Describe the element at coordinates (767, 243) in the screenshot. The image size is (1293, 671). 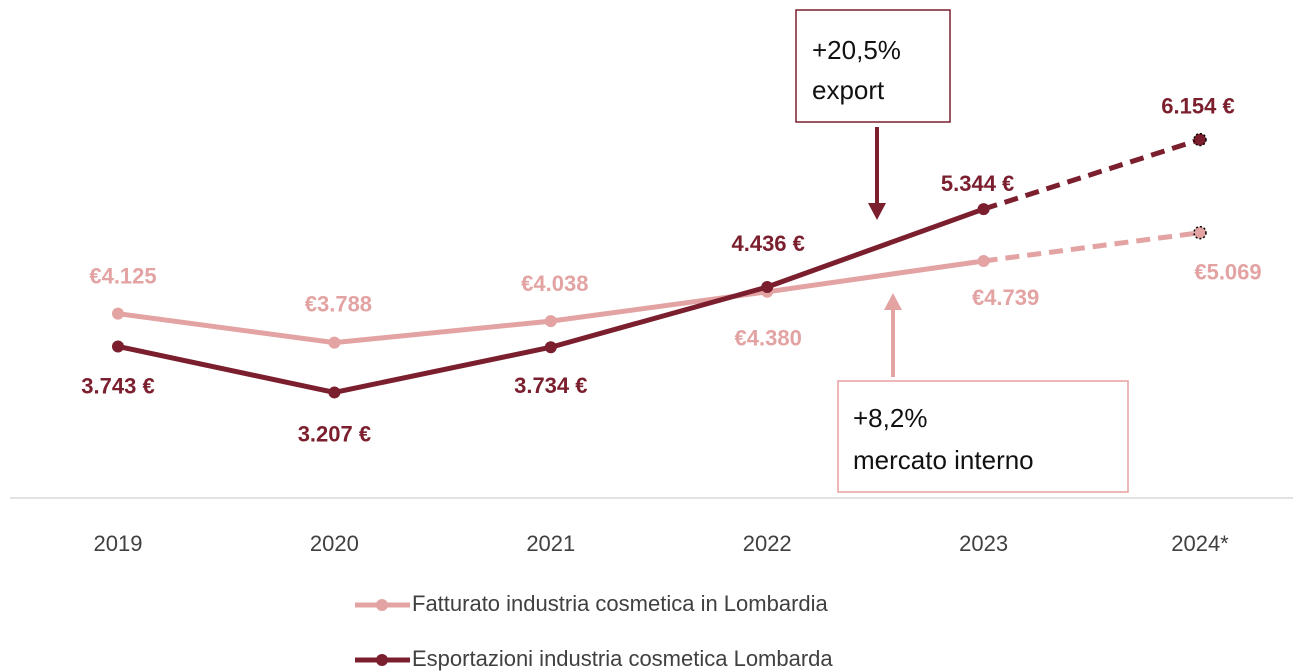
I see `data-label: 4.436 €` at that location.